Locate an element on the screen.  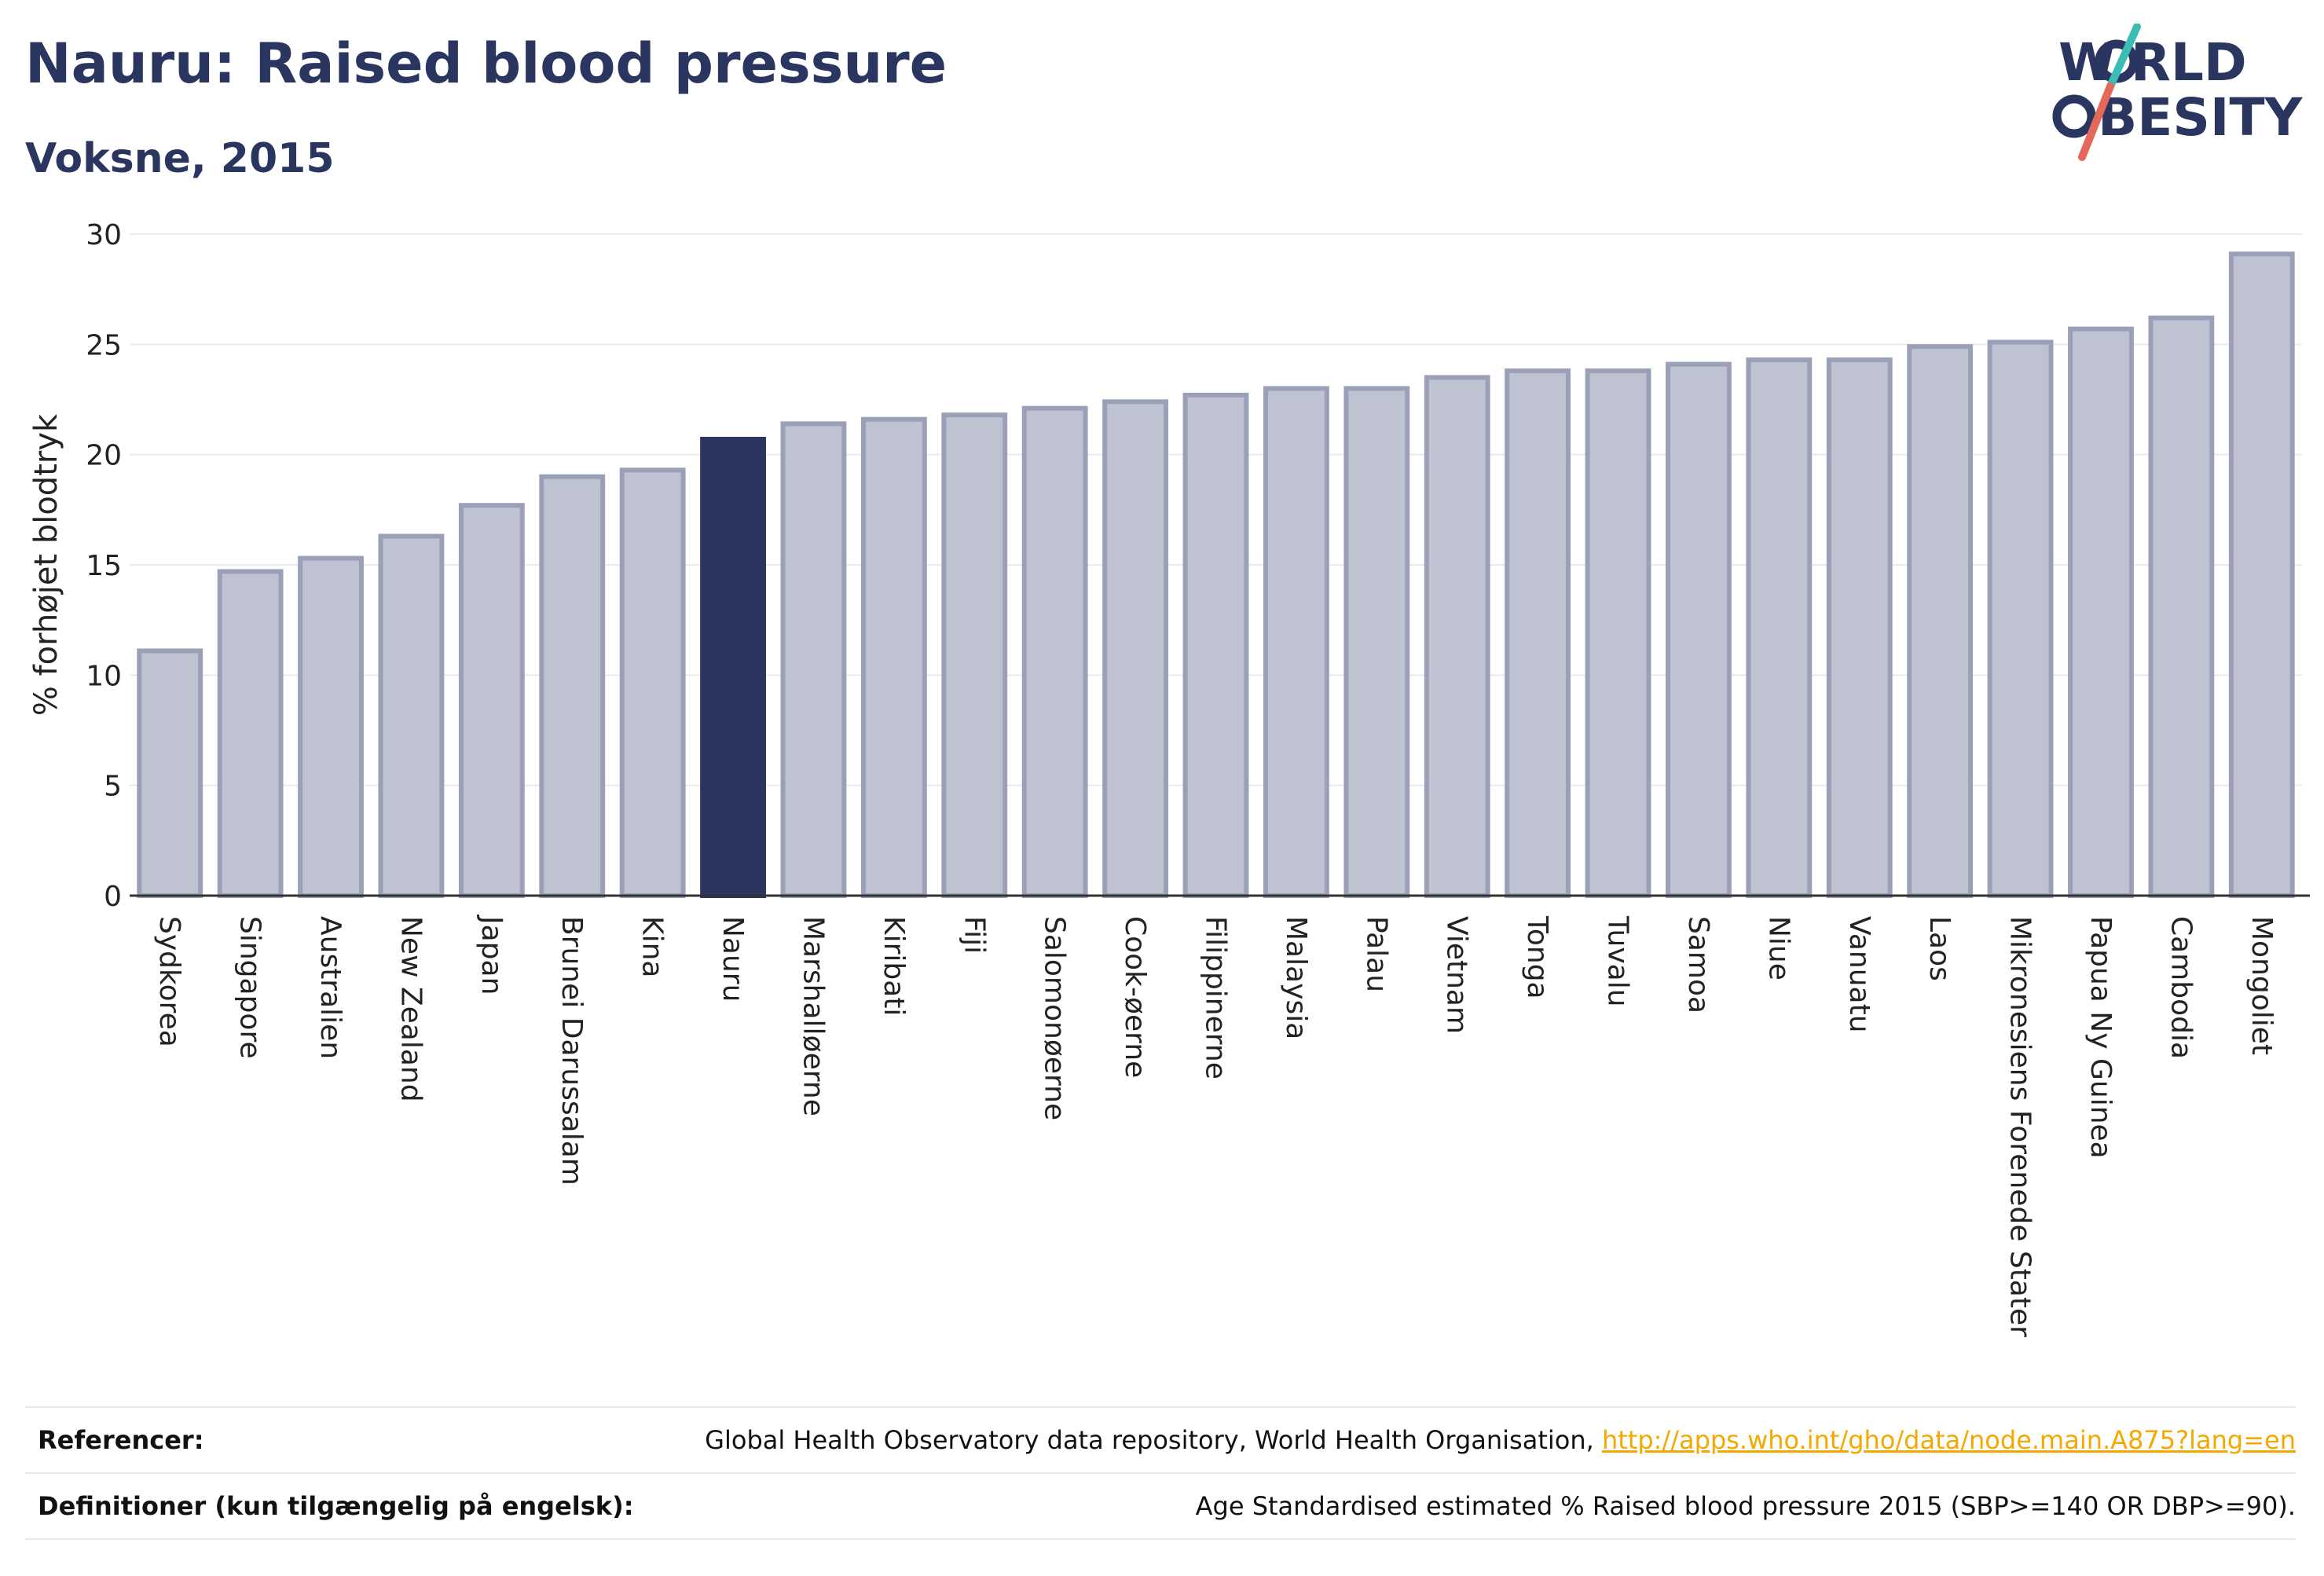
x-tick-label: Salomonøerne is located at coordinates (1055, 1018).